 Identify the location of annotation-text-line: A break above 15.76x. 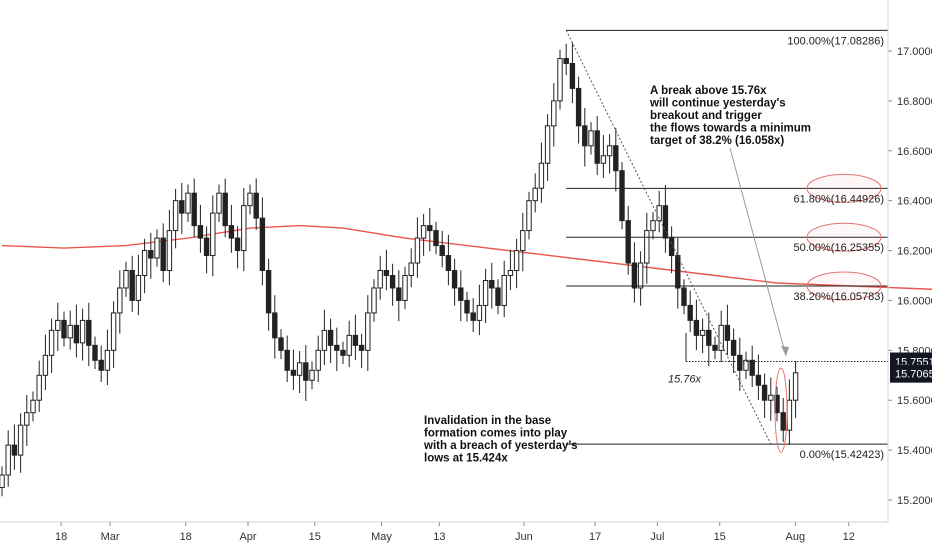
(708, 91).